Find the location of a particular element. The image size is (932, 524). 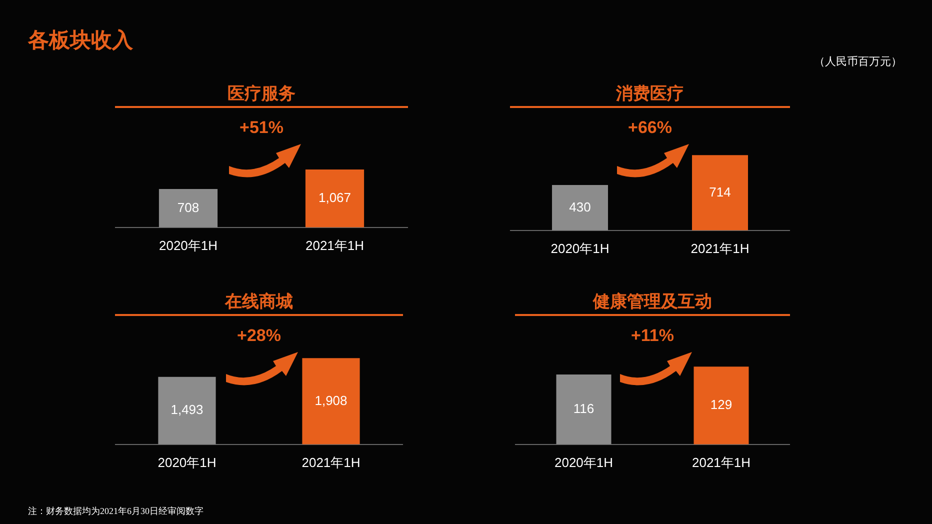

chart-title: 消费医疗 is located at coordinates (650, 94).